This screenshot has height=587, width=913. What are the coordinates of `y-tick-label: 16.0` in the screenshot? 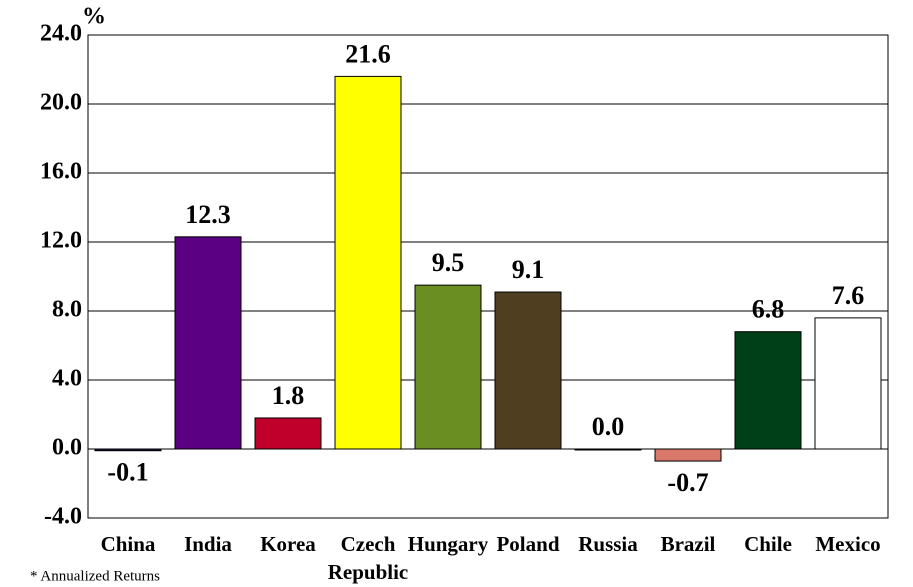 It's located at (61, 172).